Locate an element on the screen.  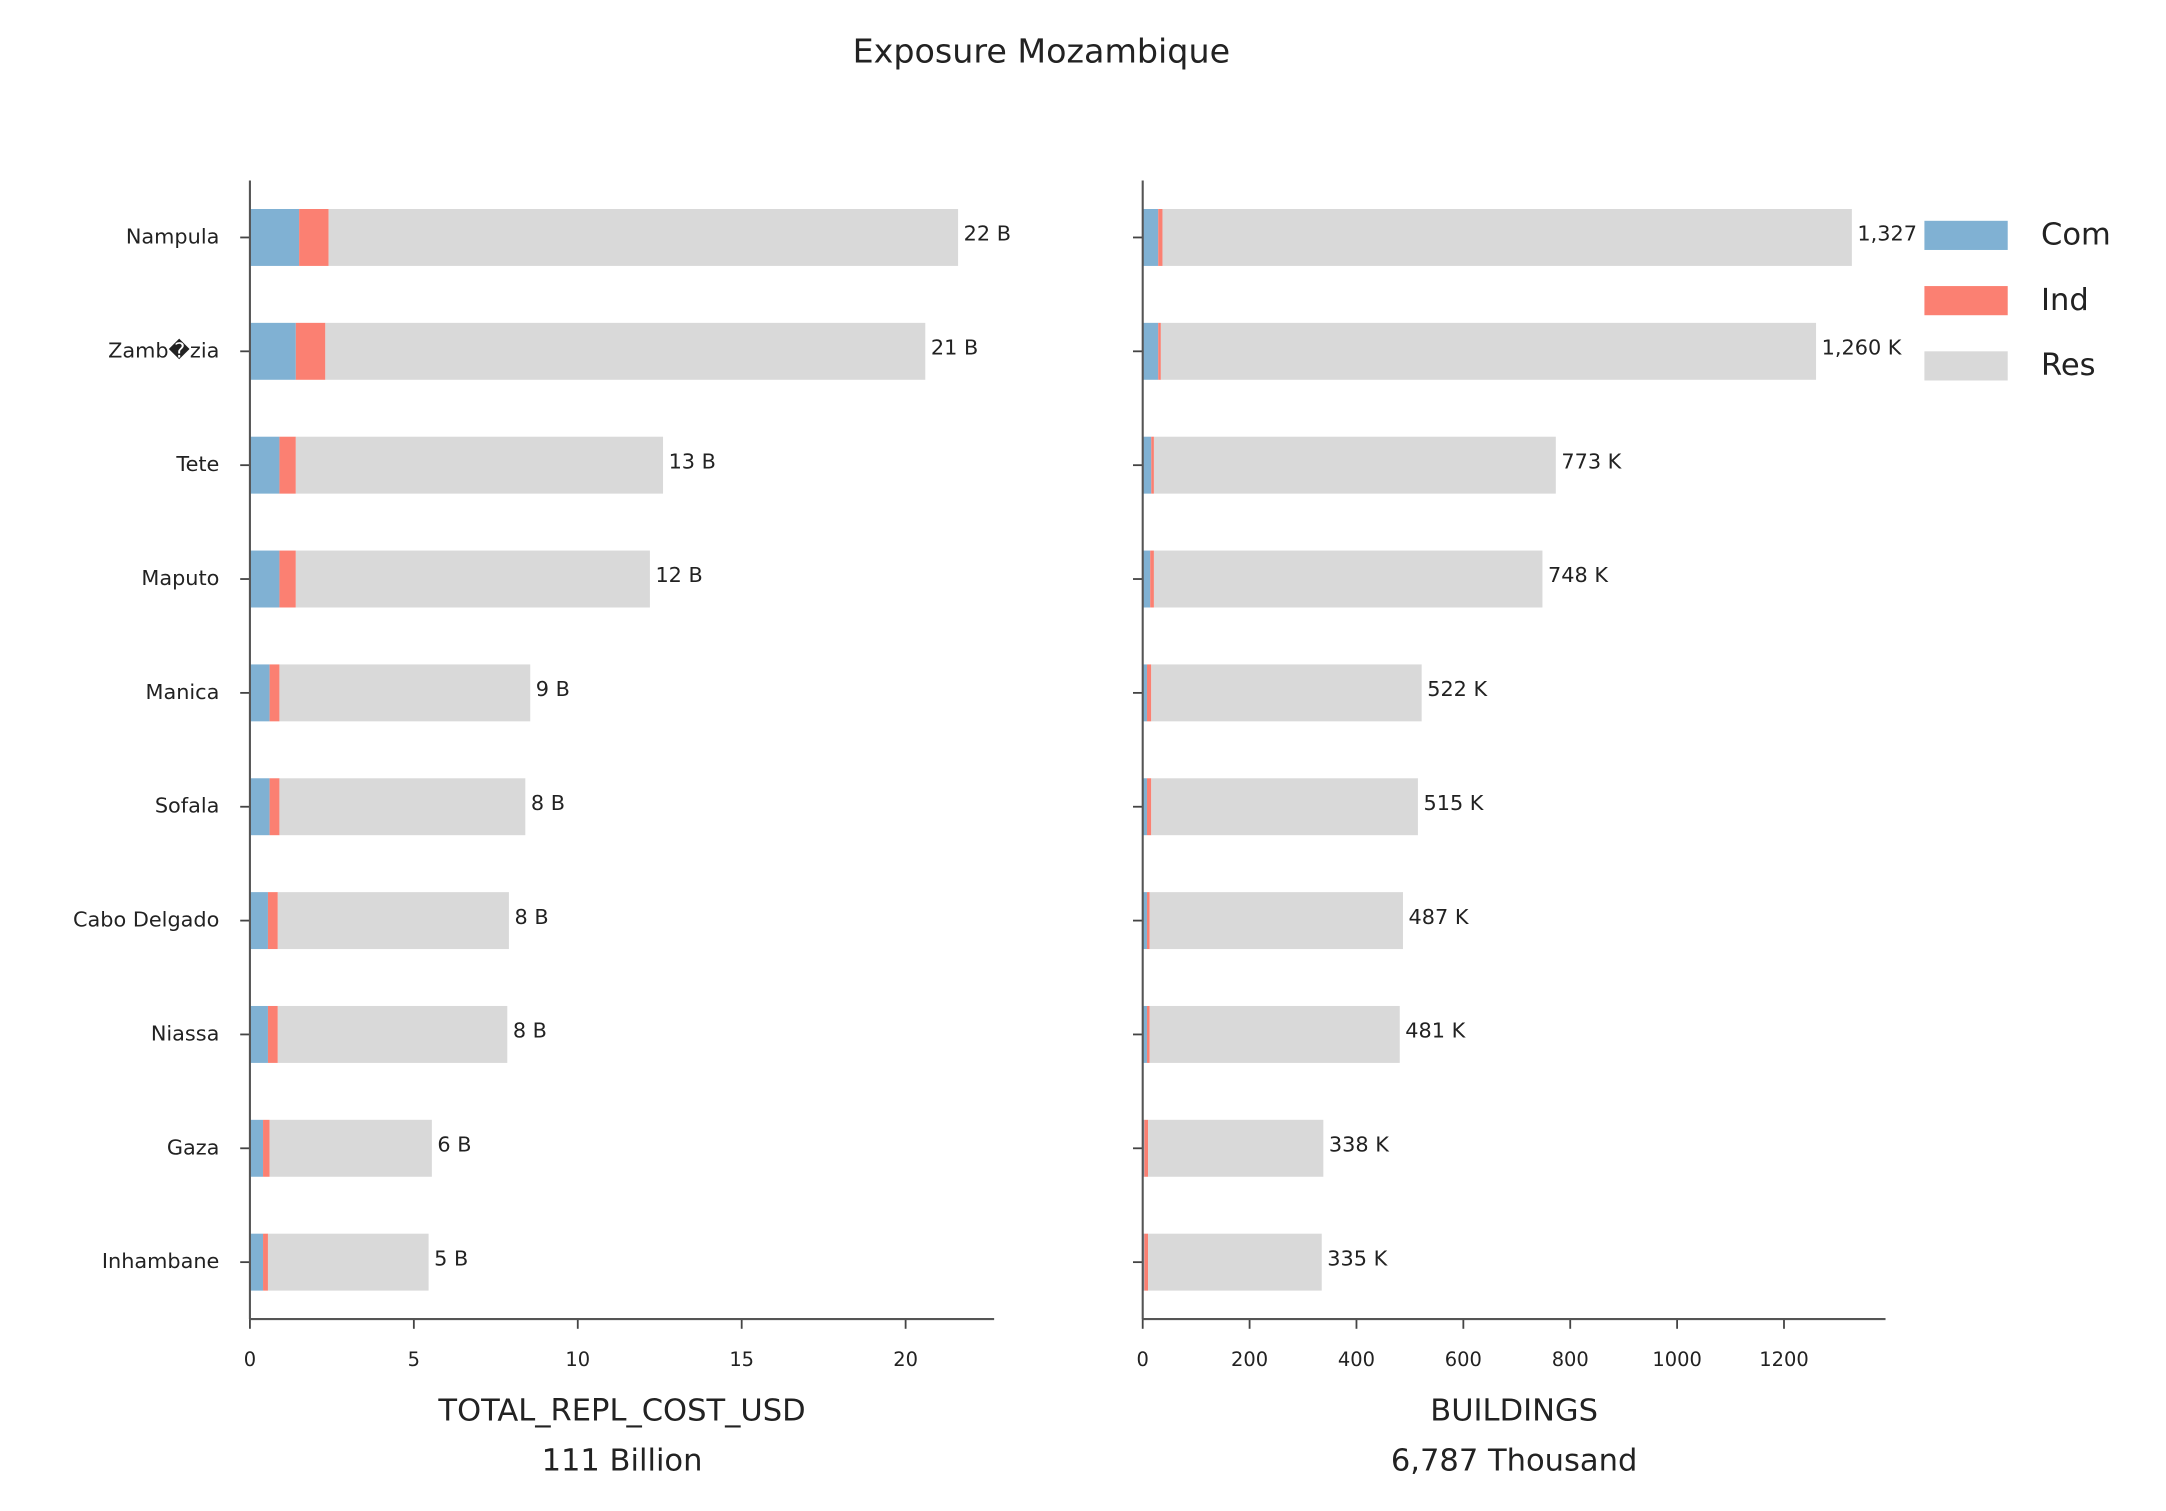
x-tick-label: 15 is located at coordinates (741, 1359).